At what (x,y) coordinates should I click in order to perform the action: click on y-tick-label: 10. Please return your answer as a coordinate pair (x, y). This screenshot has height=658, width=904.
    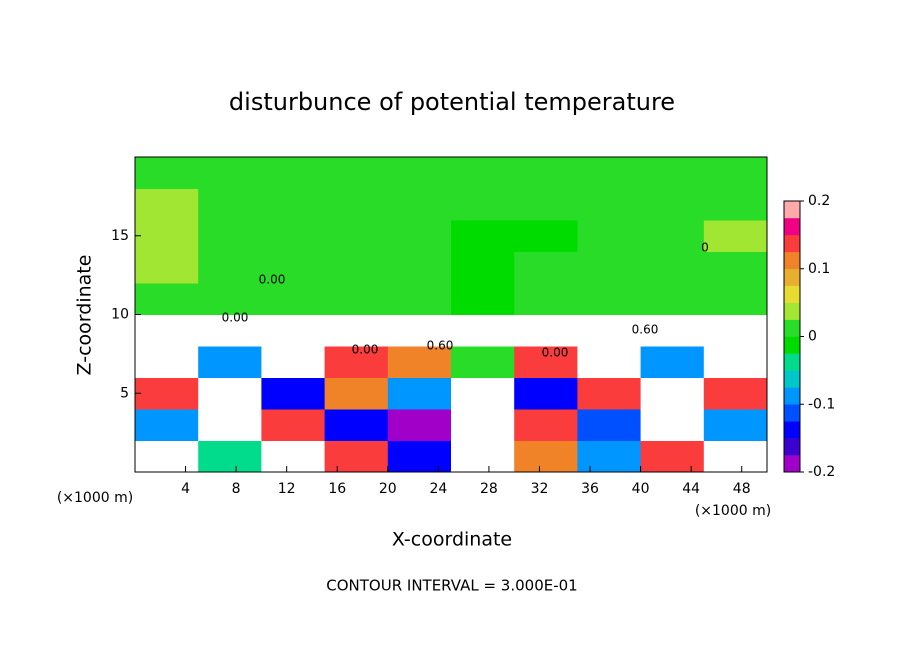
    Looking at the image, I should click on (120, 315).